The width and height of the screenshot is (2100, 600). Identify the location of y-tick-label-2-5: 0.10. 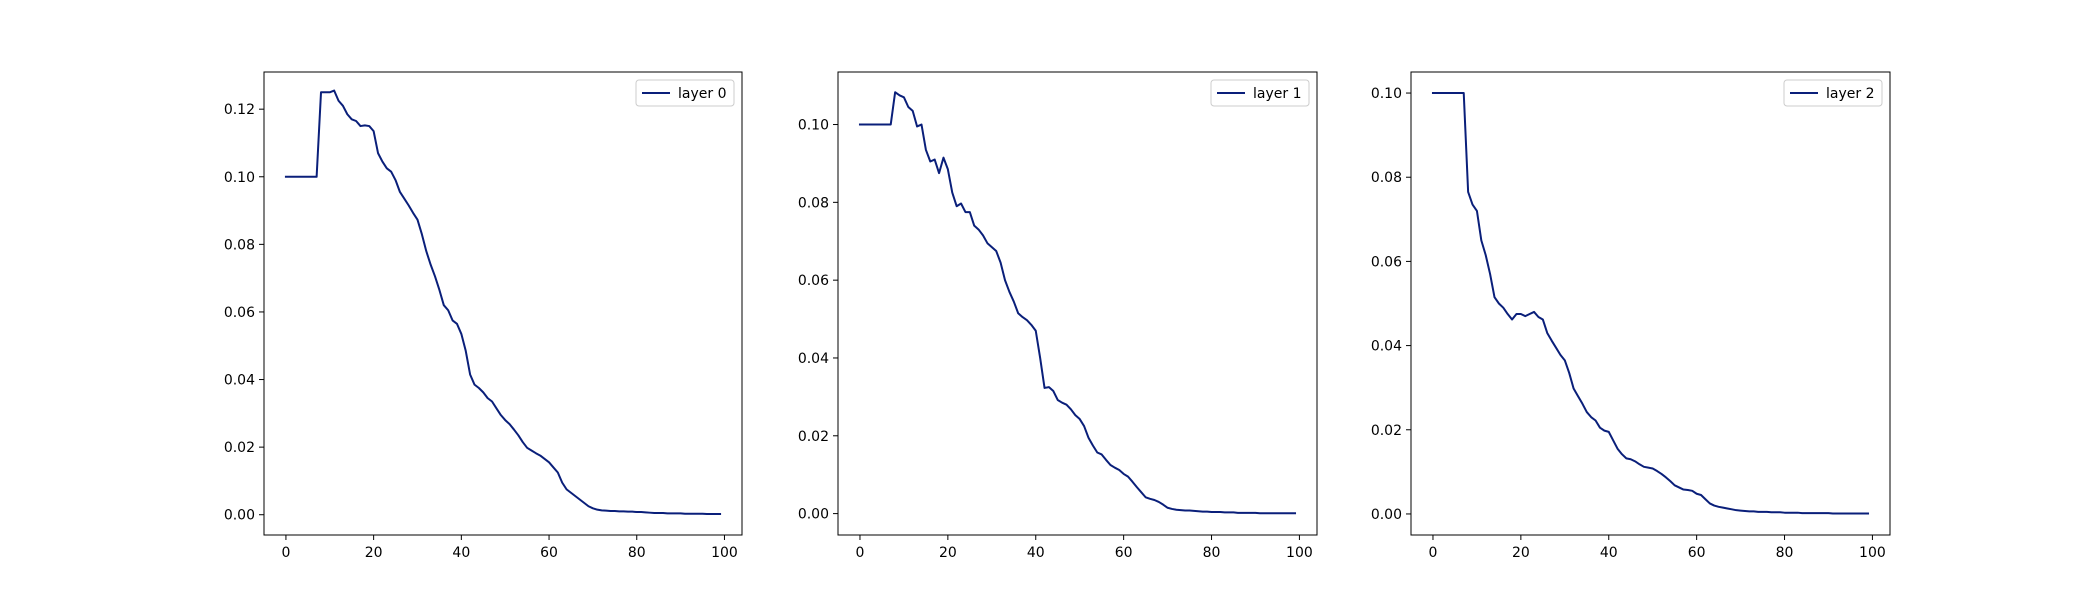
(1386, 94).